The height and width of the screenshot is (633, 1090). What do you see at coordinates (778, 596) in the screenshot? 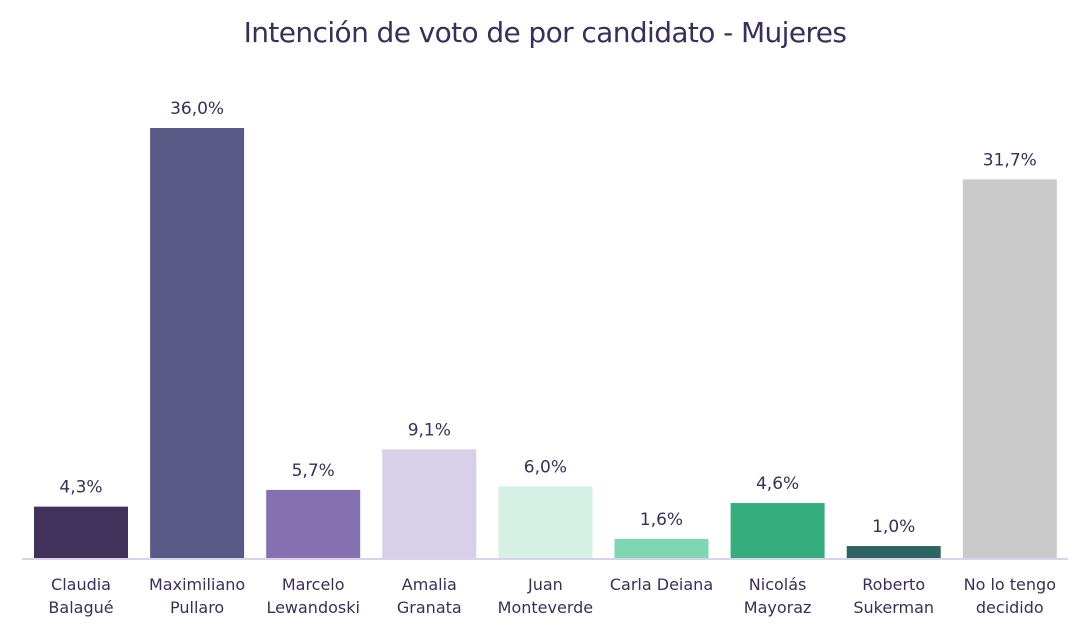
I see `x-tick-label: Nicolás Mayoraz` at bounding box center [778, 596].